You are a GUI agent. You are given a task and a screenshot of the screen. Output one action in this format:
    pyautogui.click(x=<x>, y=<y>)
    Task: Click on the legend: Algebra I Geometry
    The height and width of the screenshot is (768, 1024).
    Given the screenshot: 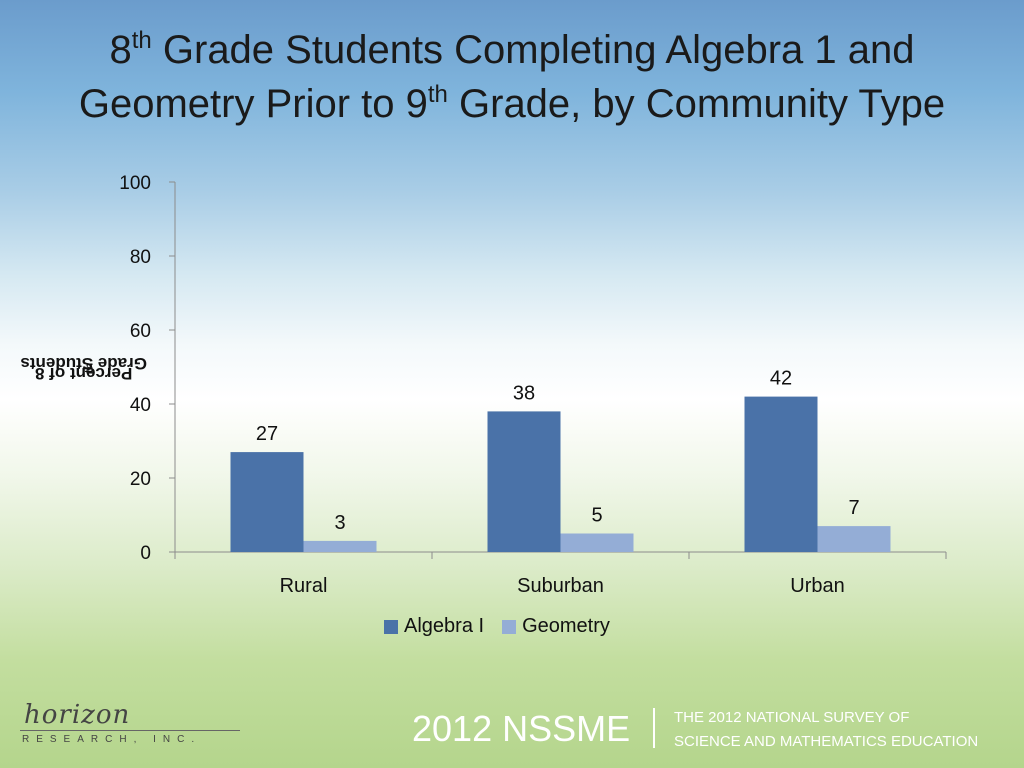 What is the action you would take?
    pyautogui.click(x=501, y=626)
    